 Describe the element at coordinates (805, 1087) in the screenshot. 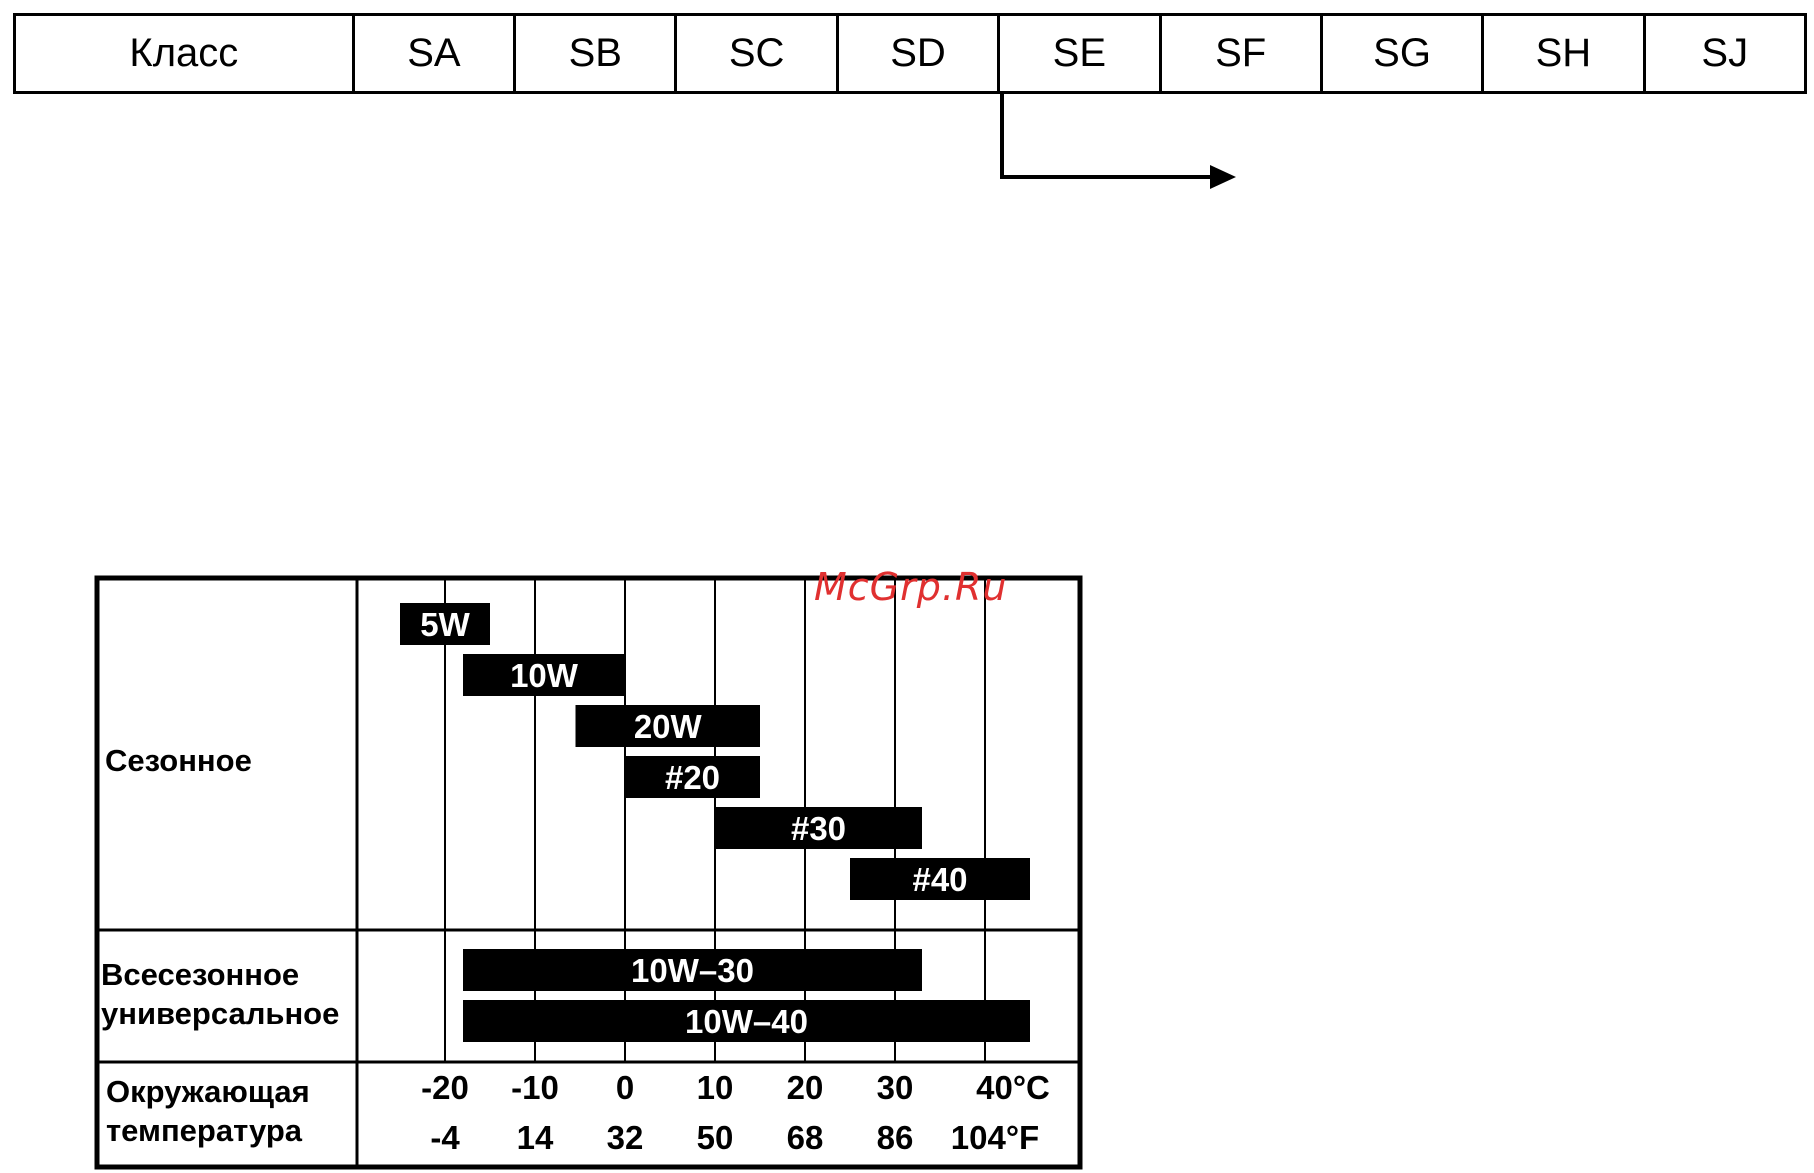

I see `celsius-tick-4: 20` at that location.